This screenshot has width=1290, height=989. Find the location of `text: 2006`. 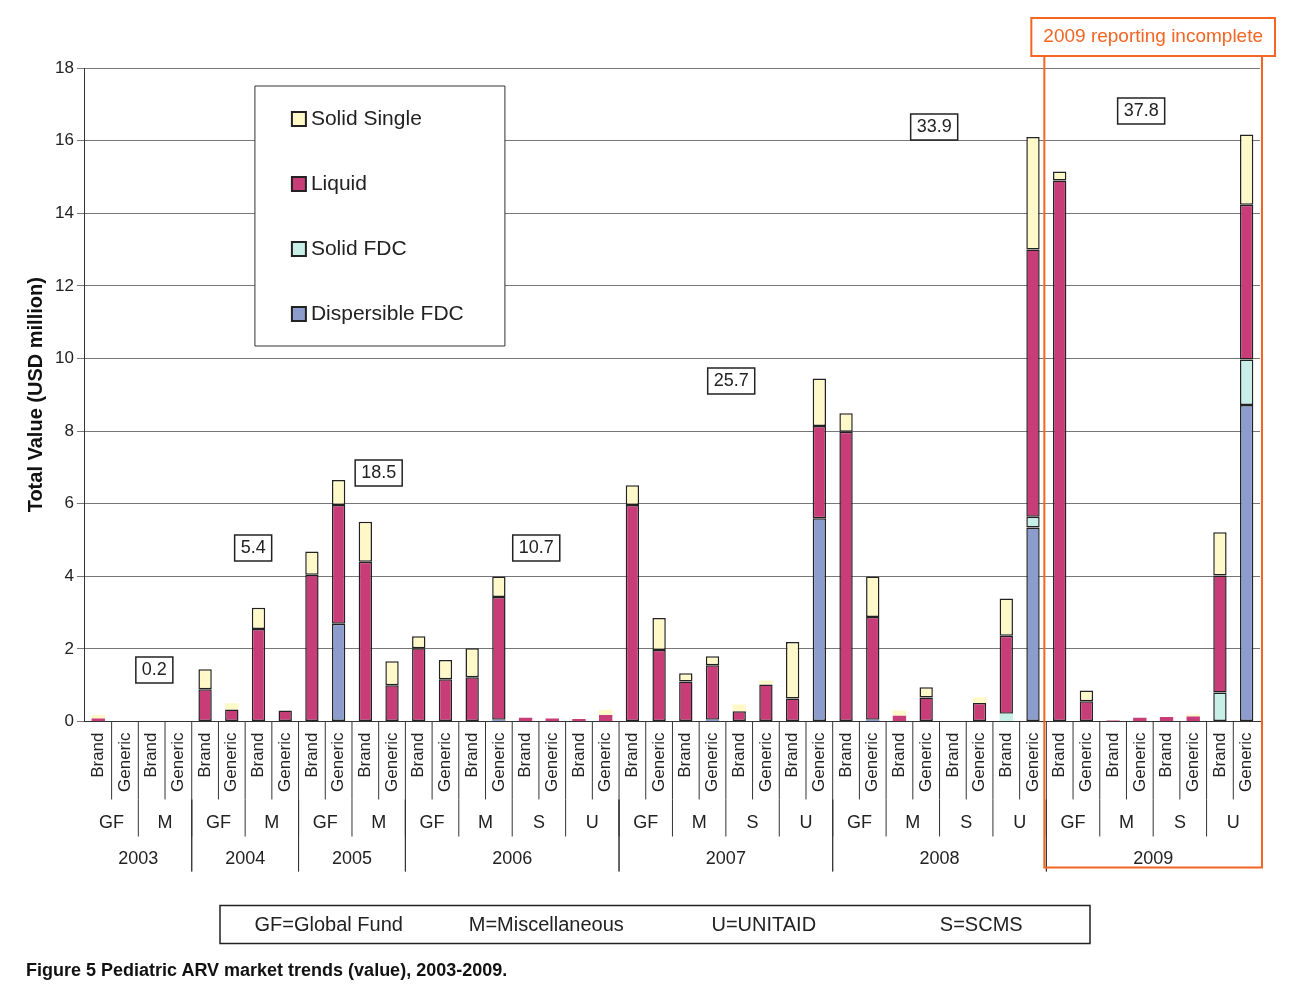

text: 2006 is located at coordinates (512, 858).